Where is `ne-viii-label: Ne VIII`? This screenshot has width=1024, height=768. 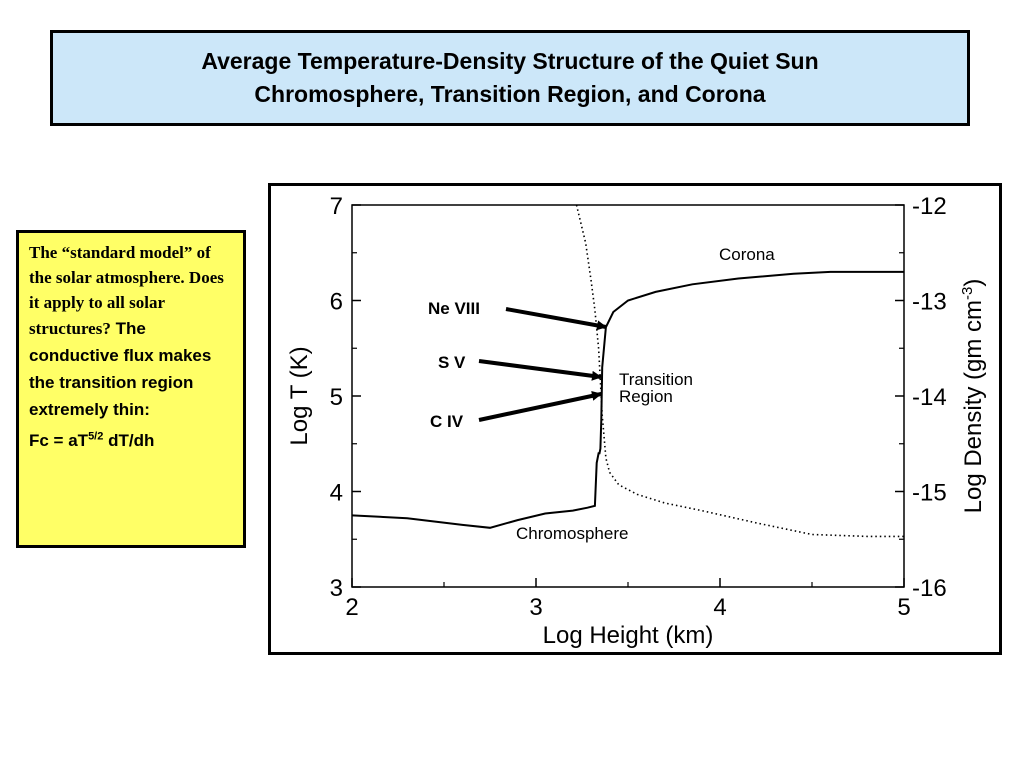 ne-viii-label: Ne VIII is located at coordinates (454, 308).